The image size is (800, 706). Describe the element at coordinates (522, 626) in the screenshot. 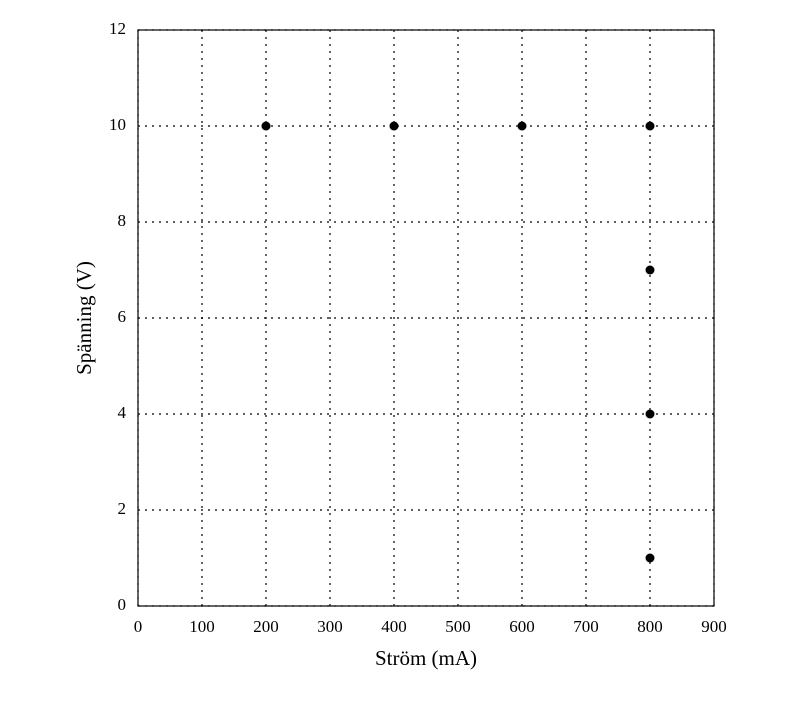

I see `x-tick-label: 600` at that location.